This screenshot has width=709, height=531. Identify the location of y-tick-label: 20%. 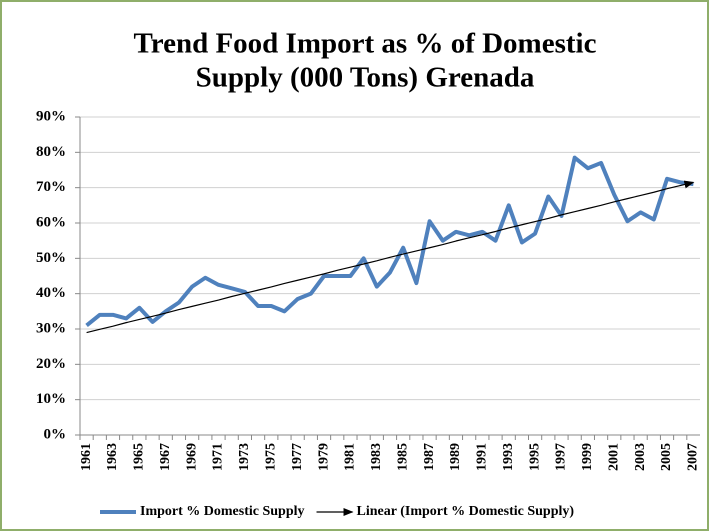
(51, 364).